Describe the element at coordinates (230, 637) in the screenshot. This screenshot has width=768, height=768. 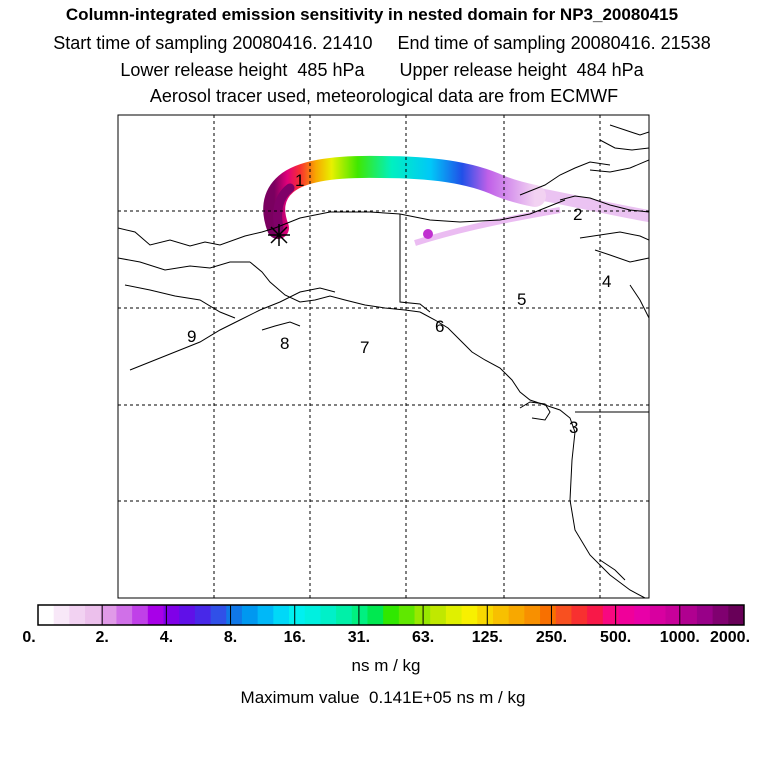
I see `colorbar-tick-label: 8.` at that location.